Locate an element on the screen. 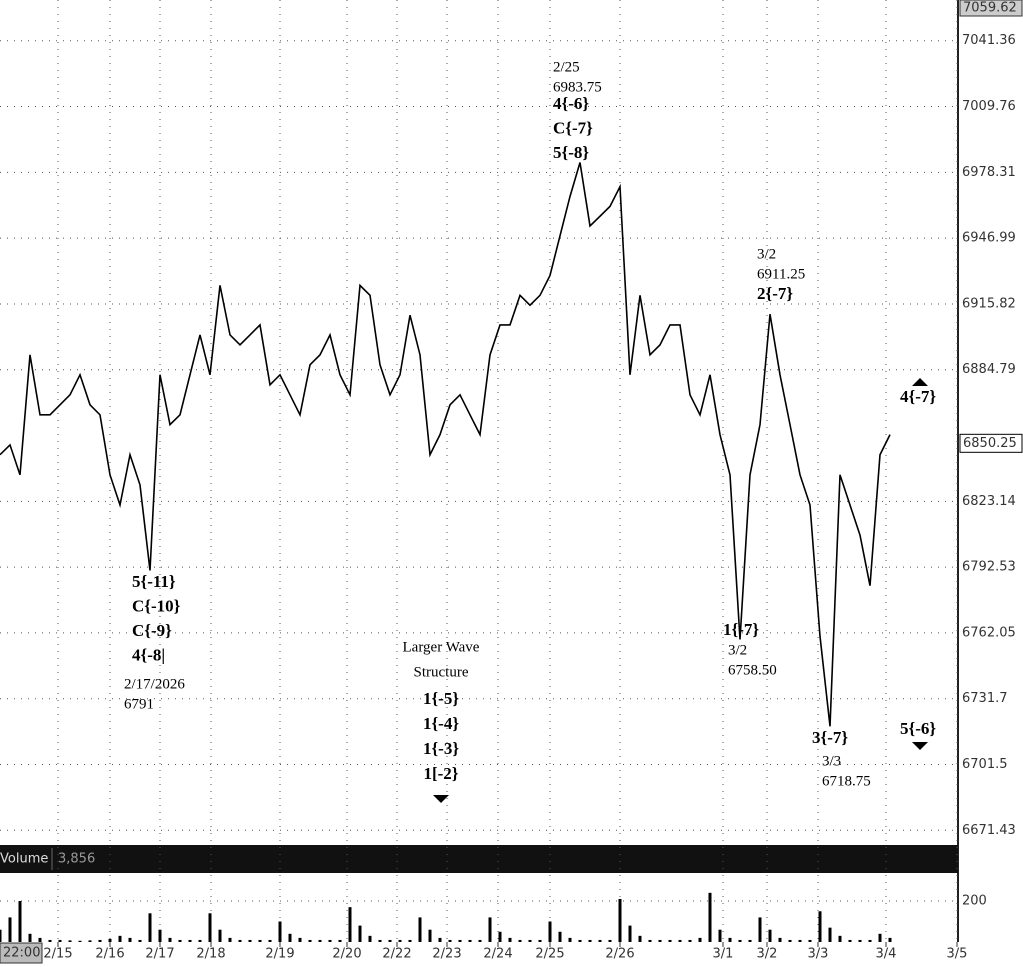 The image size is (1023, 967). volume-current: 3,856 is located at coordinates (76, 859).